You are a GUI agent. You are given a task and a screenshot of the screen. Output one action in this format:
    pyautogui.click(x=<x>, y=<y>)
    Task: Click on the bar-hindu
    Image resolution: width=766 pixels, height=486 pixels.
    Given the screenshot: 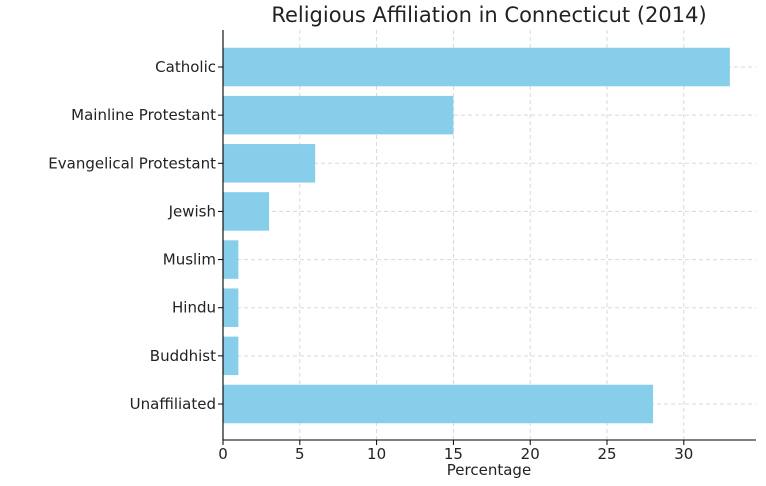 What is the action you would take?
    pyautogui.click(x=231, y=307)
    